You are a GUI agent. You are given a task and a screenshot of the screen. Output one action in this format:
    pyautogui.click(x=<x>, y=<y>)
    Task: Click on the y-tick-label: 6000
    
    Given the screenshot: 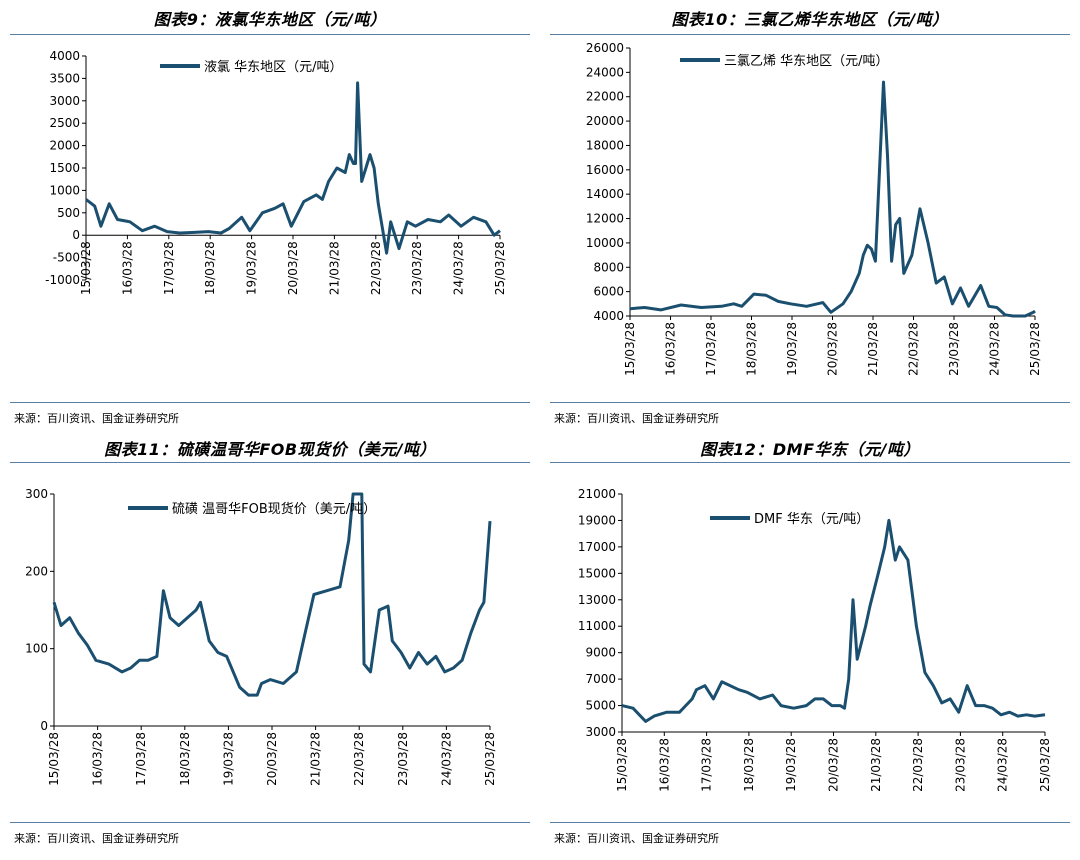 What is the action you would take?
    pyautogui.click(x=608, y=292)
    